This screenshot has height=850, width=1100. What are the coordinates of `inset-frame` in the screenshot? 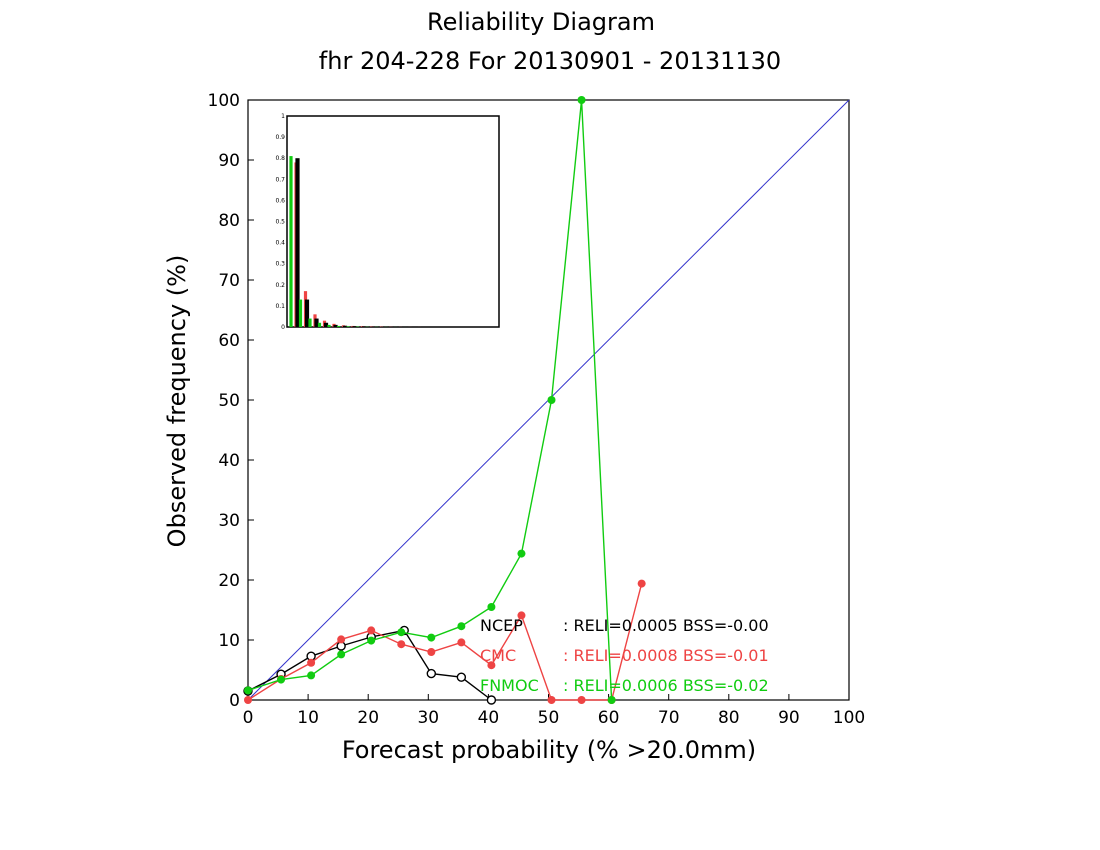 It's located at (393, 221).